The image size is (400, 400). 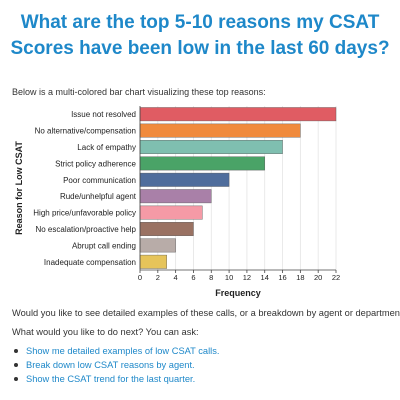 I want to click on category-label: Strict policy adherence, so click(x=95, y=163).